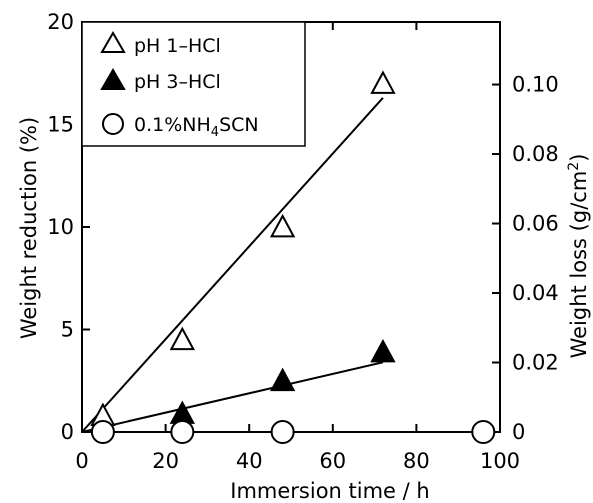 Image resolution: width=593 pixels, height=503 pixels. What do you see at coordinates (249, 461) in the screenshot?
I see `x-tick-label: 40` at bounding box center [249, 461].